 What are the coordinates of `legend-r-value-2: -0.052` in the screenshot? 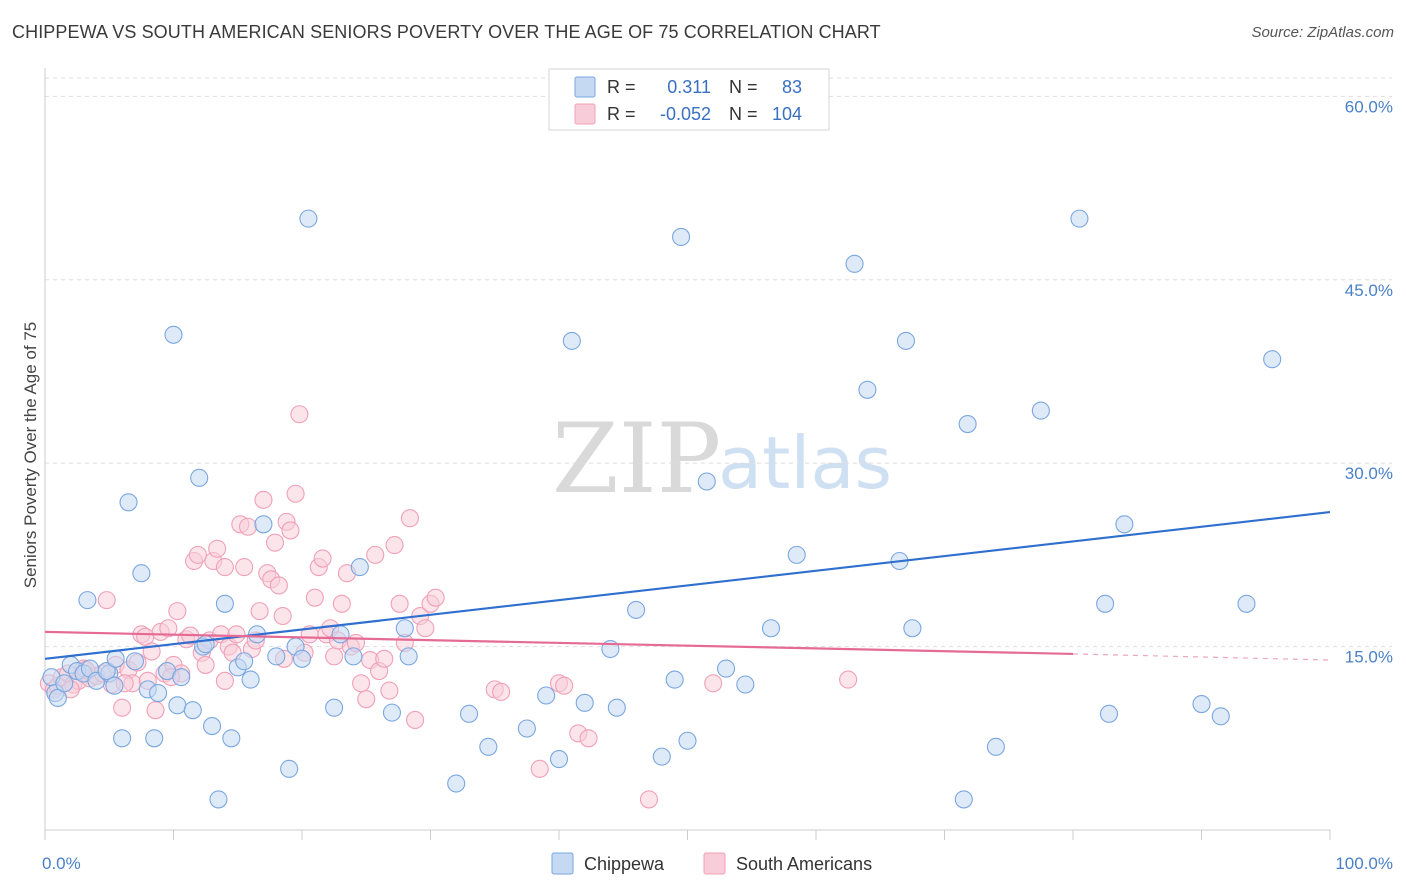 It's located at (685, 114).